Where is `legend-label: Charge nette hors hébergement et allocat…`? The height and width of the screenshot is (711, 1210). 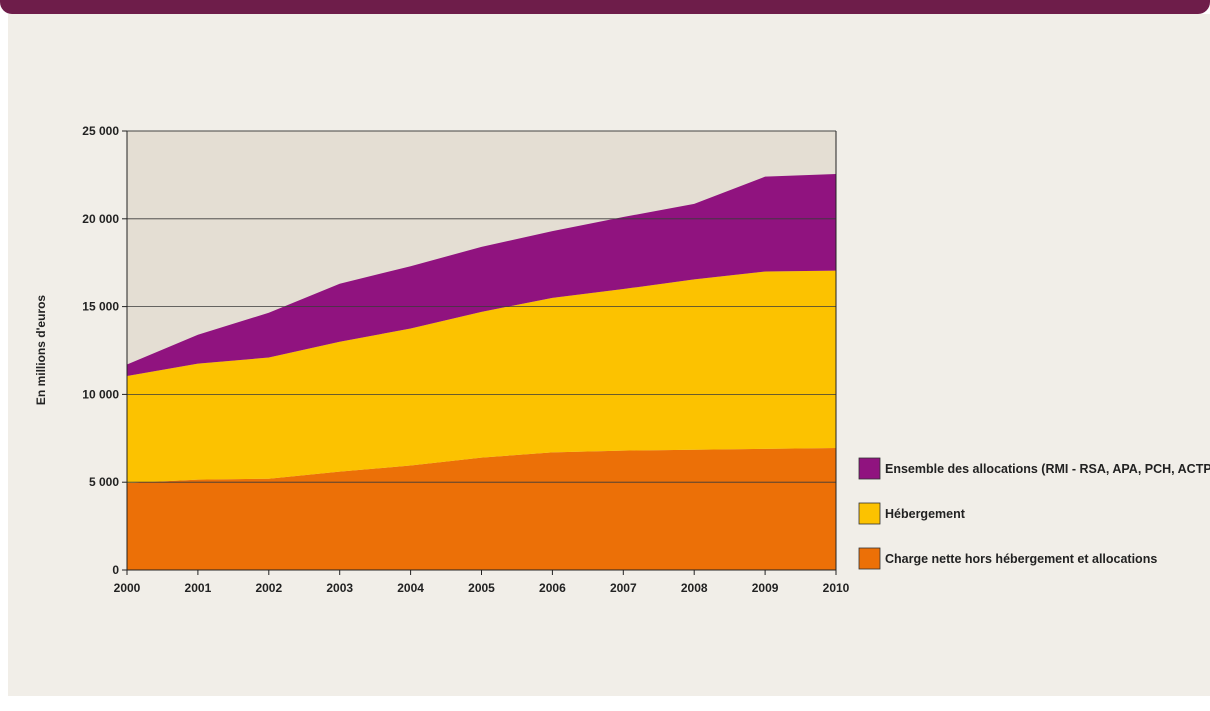 legend-label: Charge nette hors hébergement et allocat… is located at coordinates (1021, 559).